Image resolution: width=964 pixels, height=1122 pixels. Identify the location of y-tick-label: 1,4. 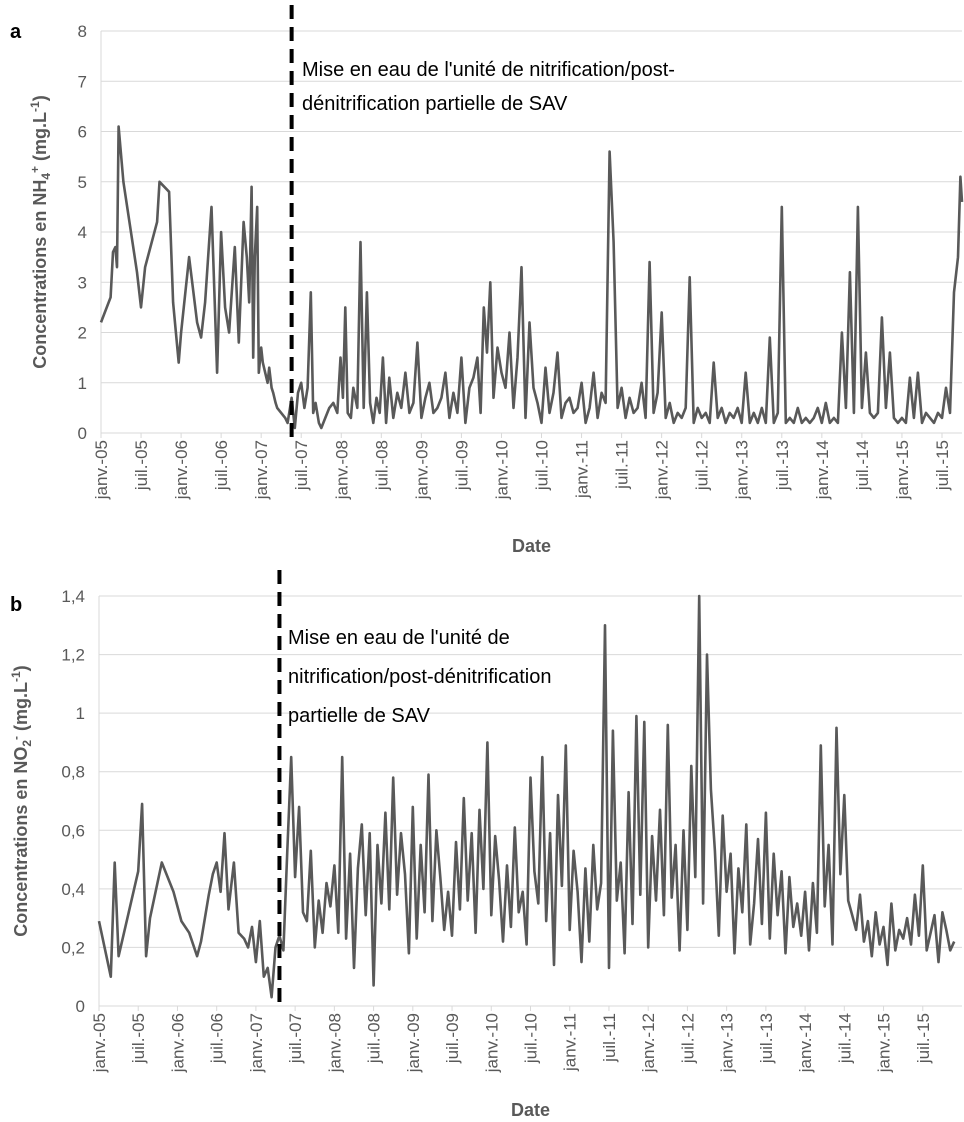
(73, 596).